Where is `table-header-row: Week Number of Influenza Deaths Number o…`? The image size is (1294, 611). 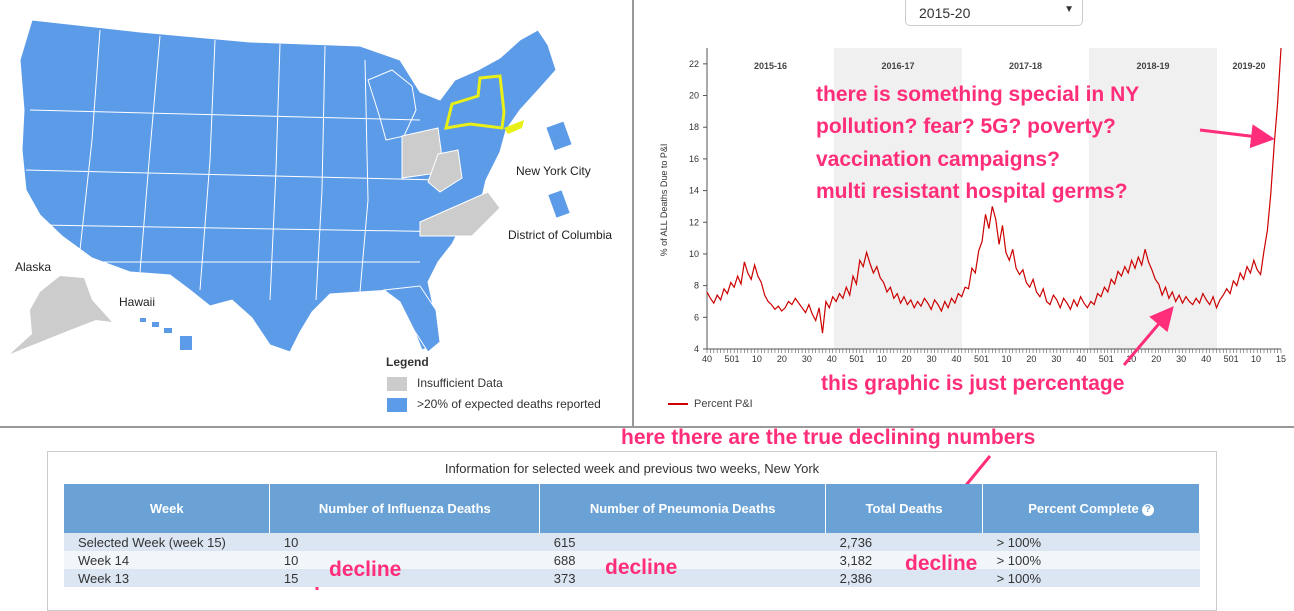 table-header-row: Week Number of Influenza Deaths Number o… is located at coordinates (632, 508).